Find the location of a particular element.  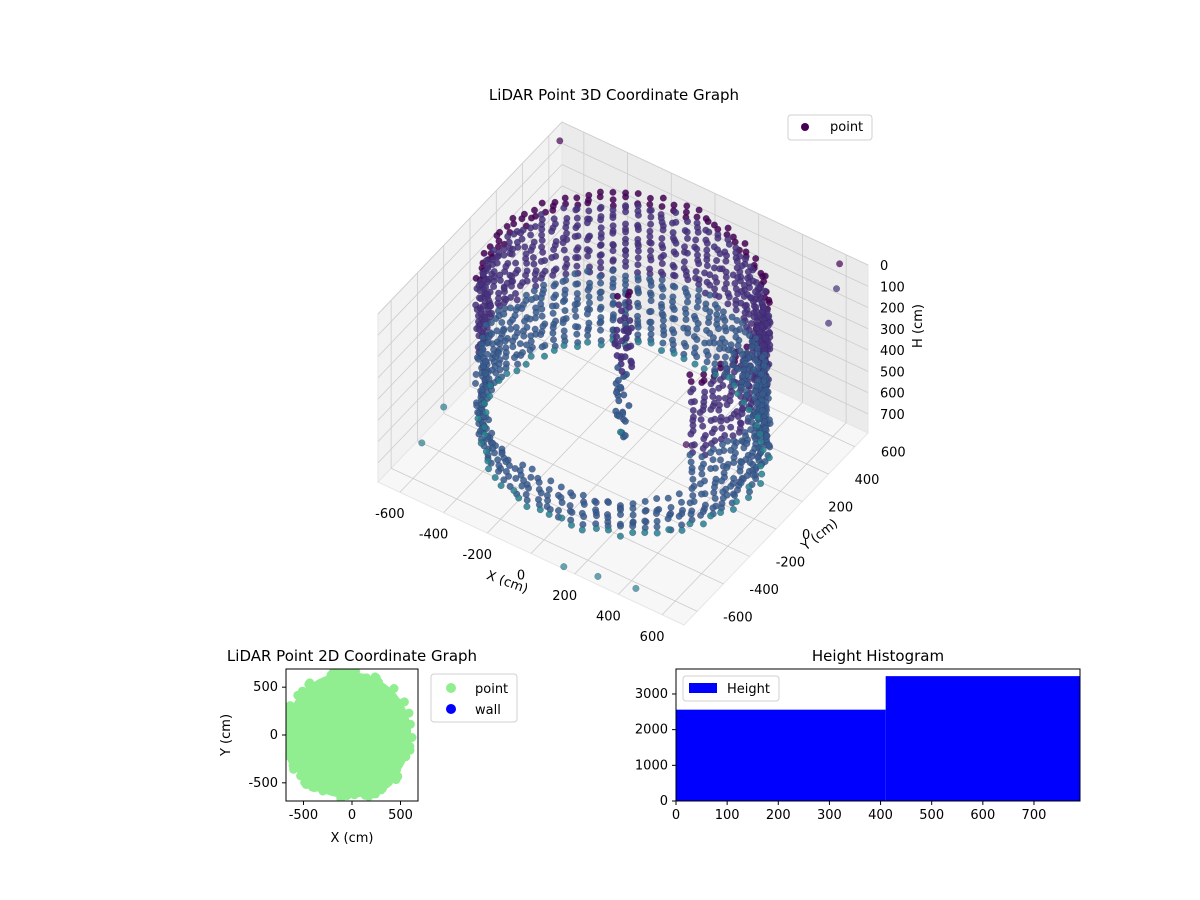

x-tick-label: 200 is located at coordinates (778, 815).